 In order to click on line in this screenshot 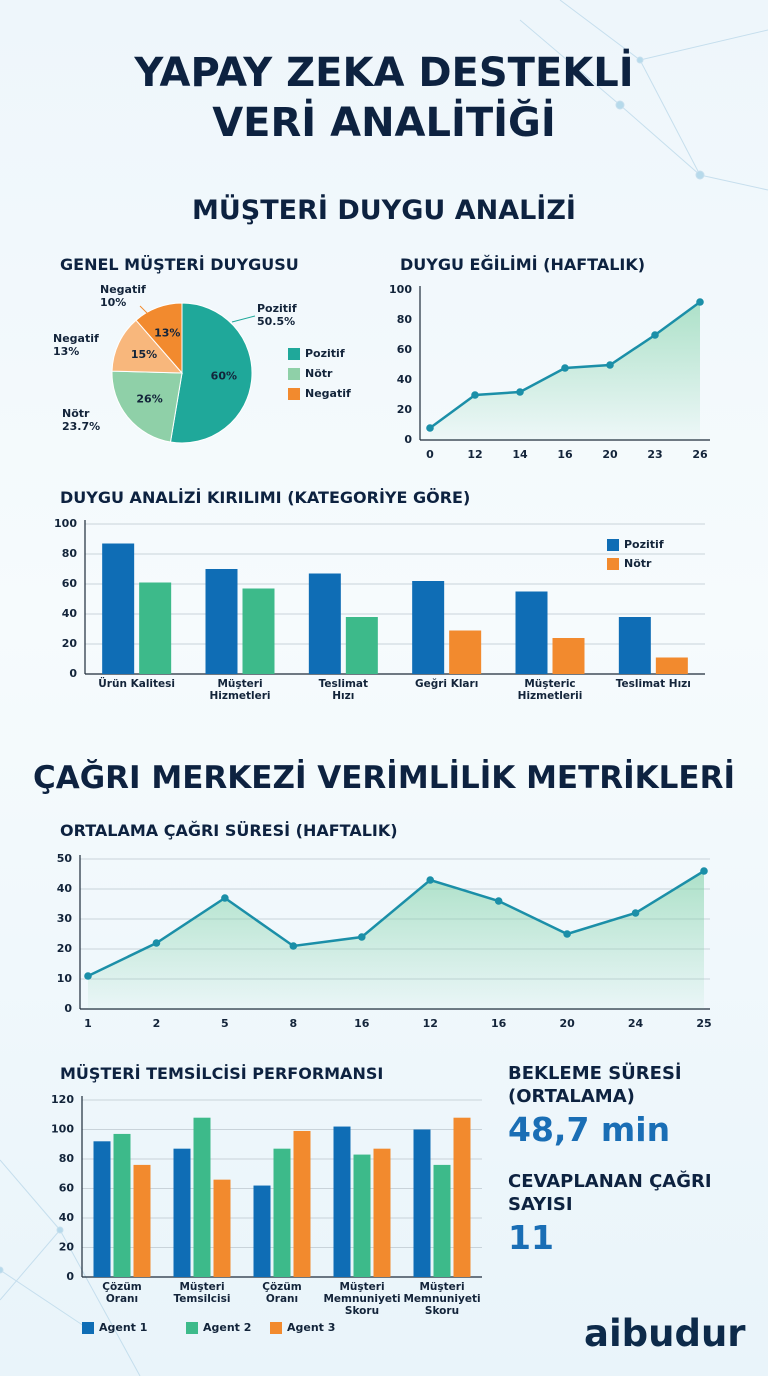, I will do `click(396, 923)`.